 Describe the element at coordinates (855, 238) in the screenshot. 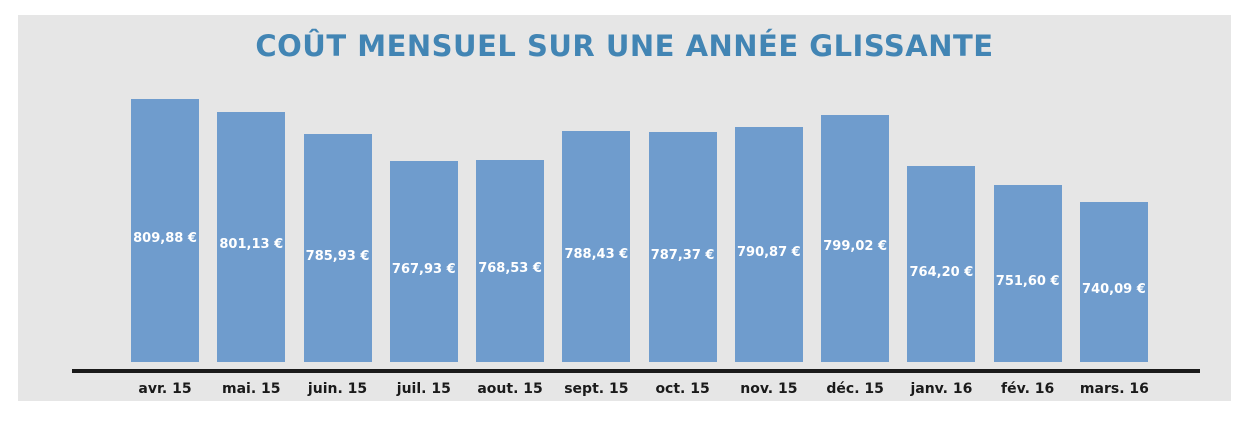

I see `bar: 799,02 €` at that location.